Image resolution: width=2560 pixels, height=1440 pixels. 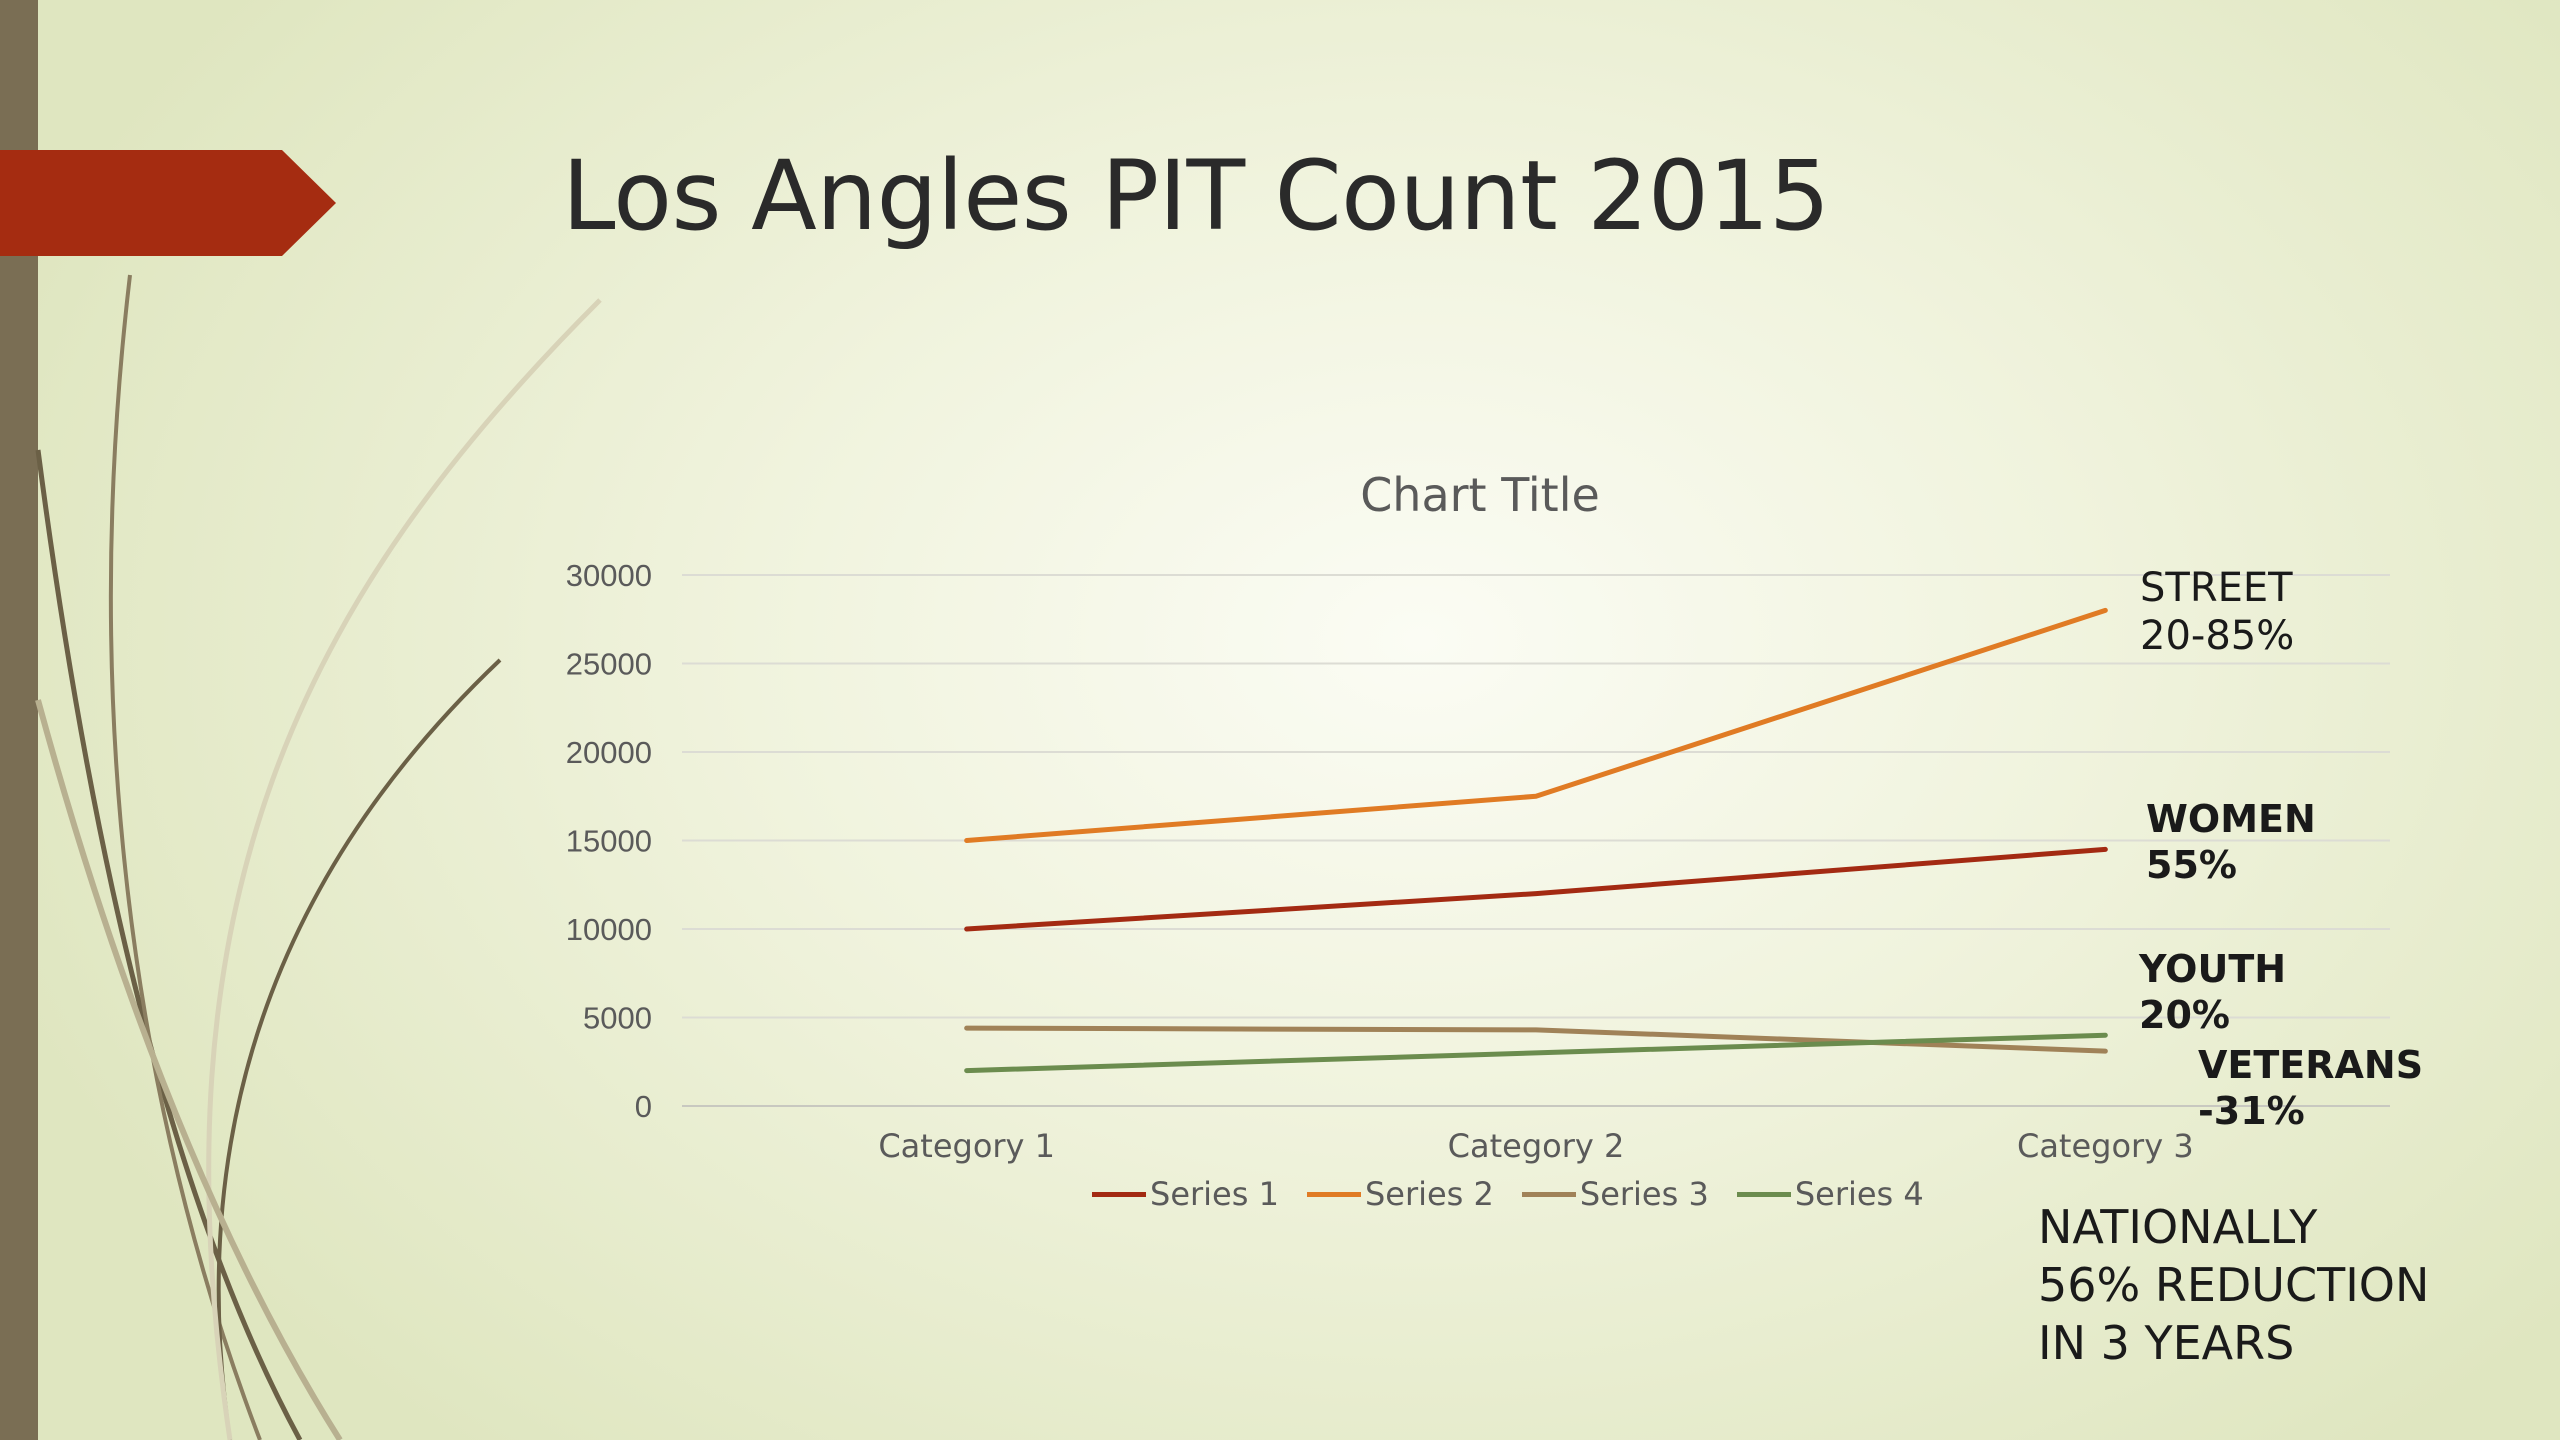 I want to click on legend-item-series-3: Series 3, so click(x=1615, y=1194).